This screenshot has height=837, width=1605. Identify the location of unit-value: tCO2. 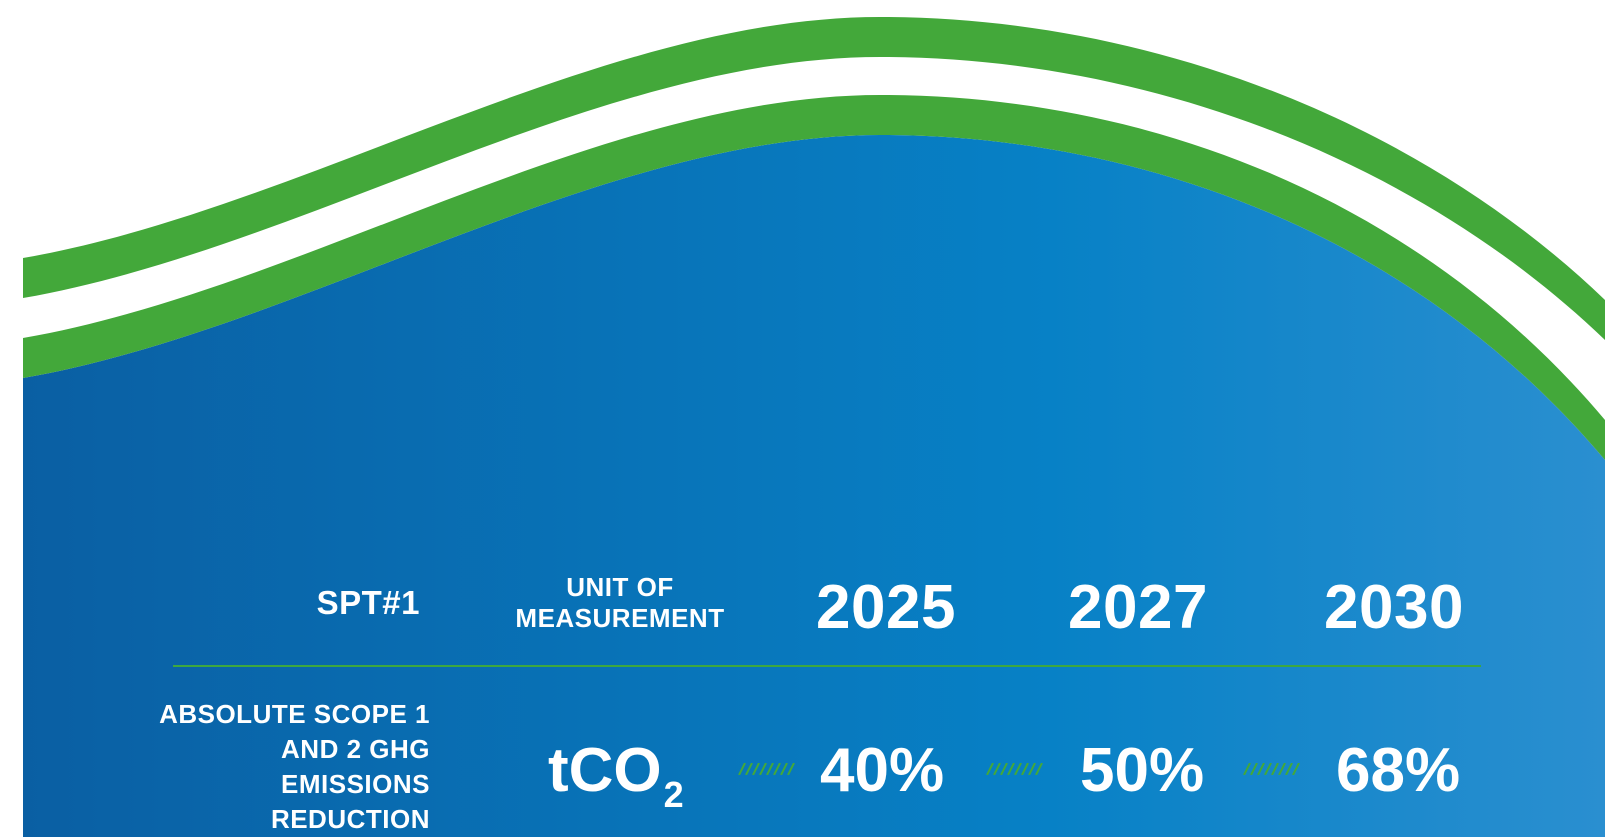
(616, 775).